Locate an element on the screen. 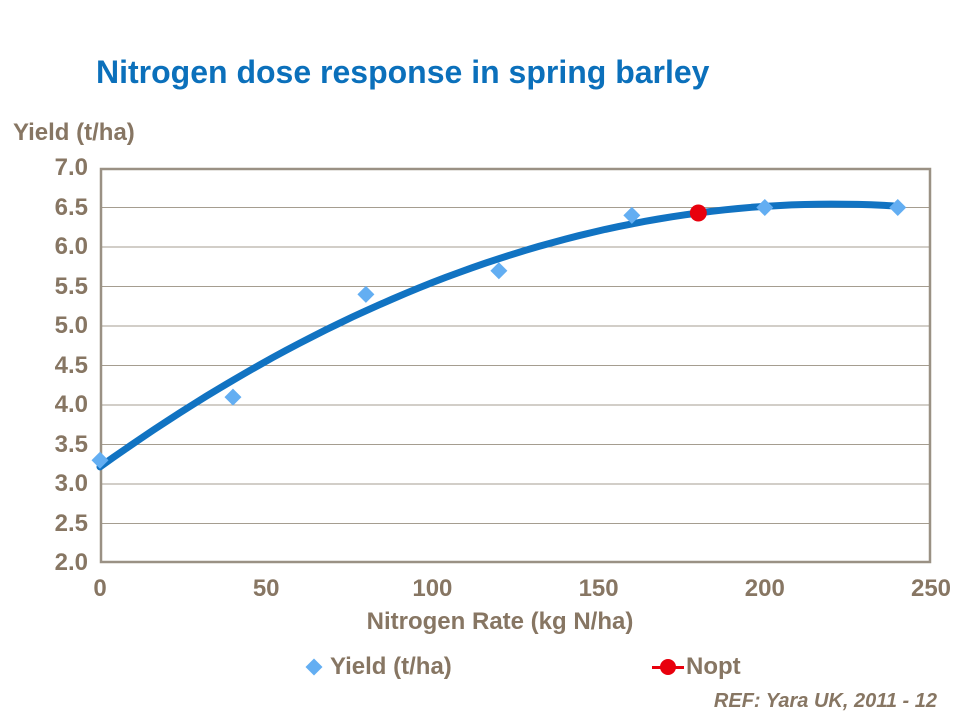 The image size is (960, 720). y-tick-label: 3.5 is located at coordinates (71, 444).